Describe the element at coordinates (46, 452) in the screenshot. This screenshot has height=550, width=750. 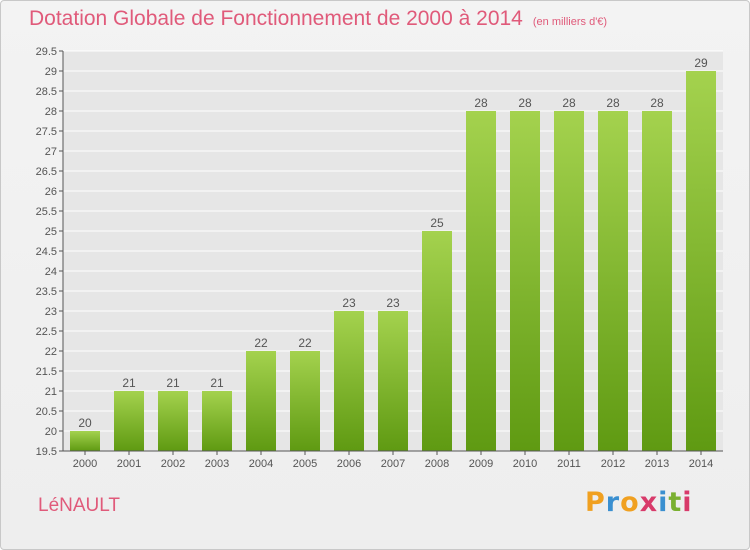
I see `y-tick-label: 19.5` at that location.